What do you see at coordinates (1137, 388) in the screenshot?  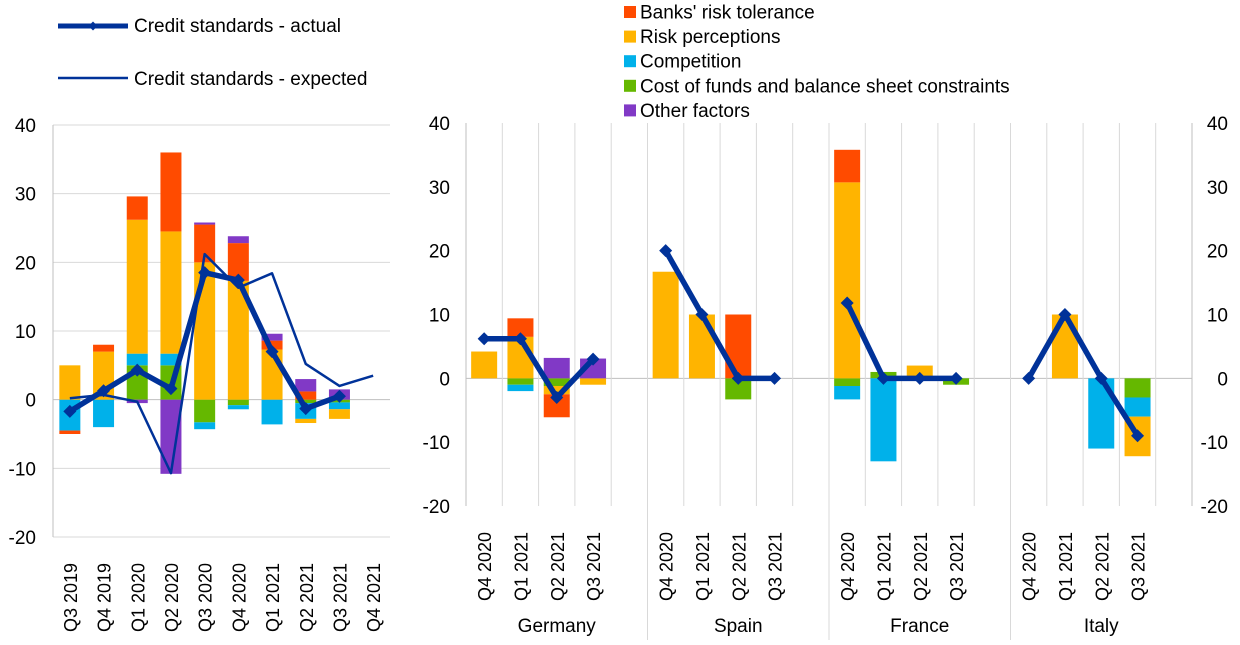 I see `right-bar-italy-q3-2021-cost-of-funds` at bounding box center [1137, 388].